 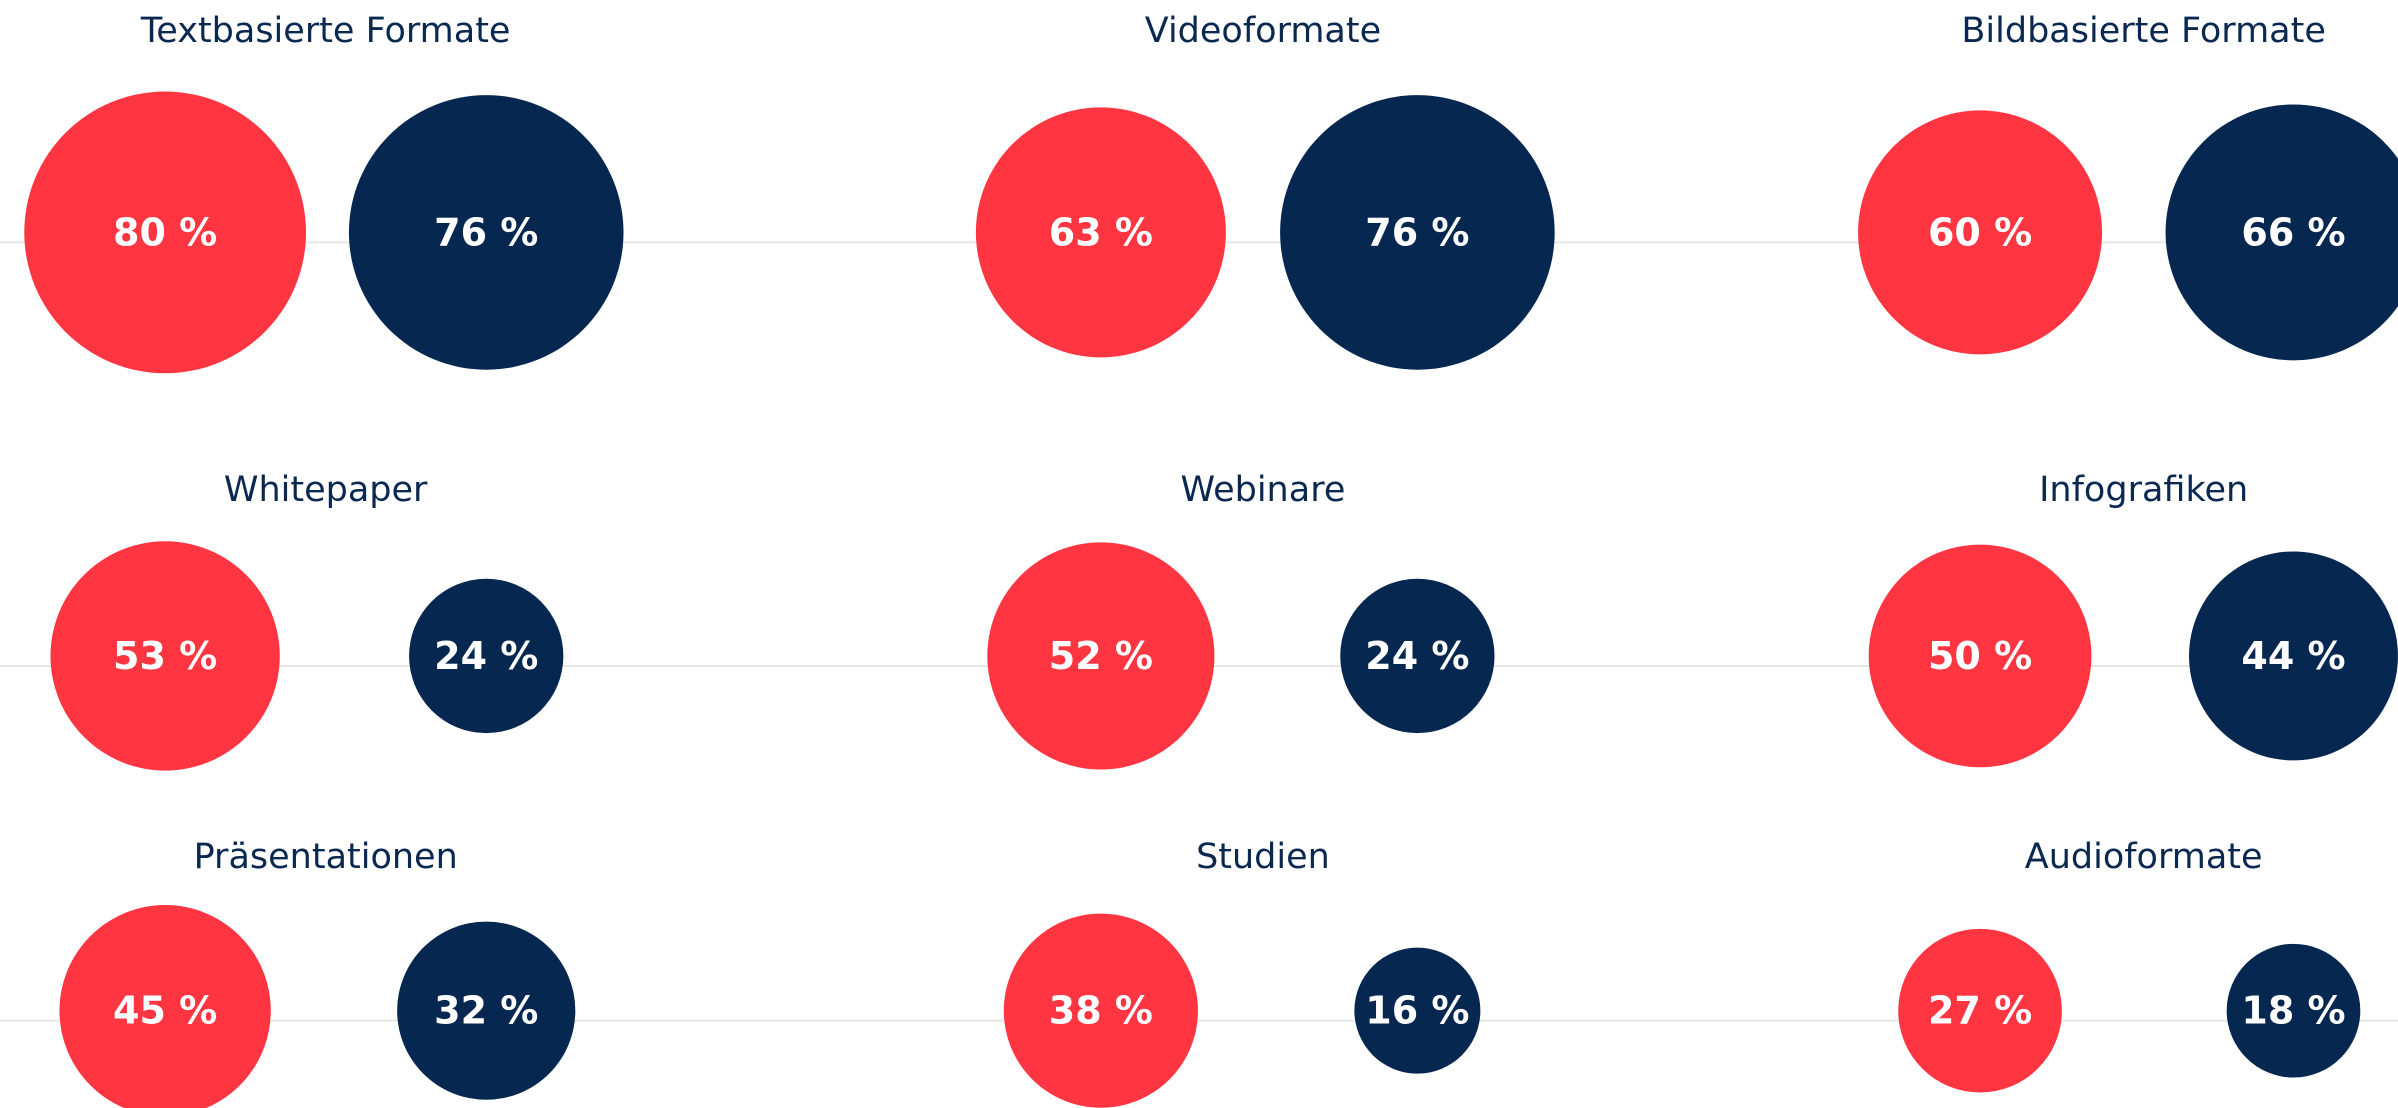 What do you see at coordinates (2143, 31) in the screenshot?
I see `panel-title: Bildbasierte Formate` at bounding box center [2143, 31].